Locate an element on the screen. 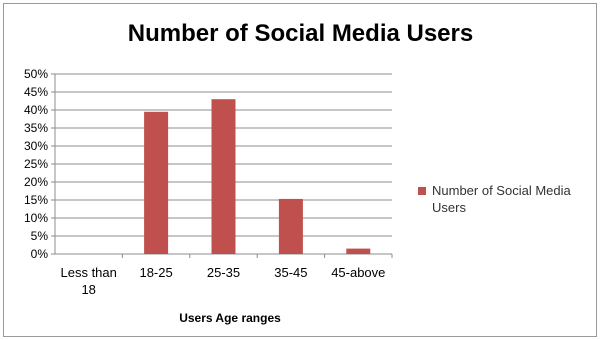  y-tick-labels: 0% 5% 10% 15% 20% 25% 30% 35% 40% 45% 50% is located at coordinates (36, 164).